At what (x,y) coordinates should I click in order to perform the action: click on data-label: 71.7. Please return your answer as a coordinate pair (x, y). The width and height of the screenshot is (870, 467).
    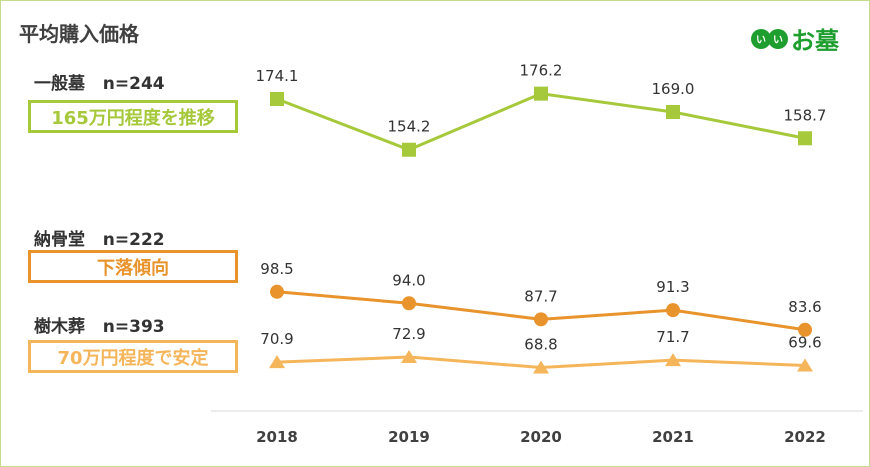
    Looking at the image, I should click on (672, 337).